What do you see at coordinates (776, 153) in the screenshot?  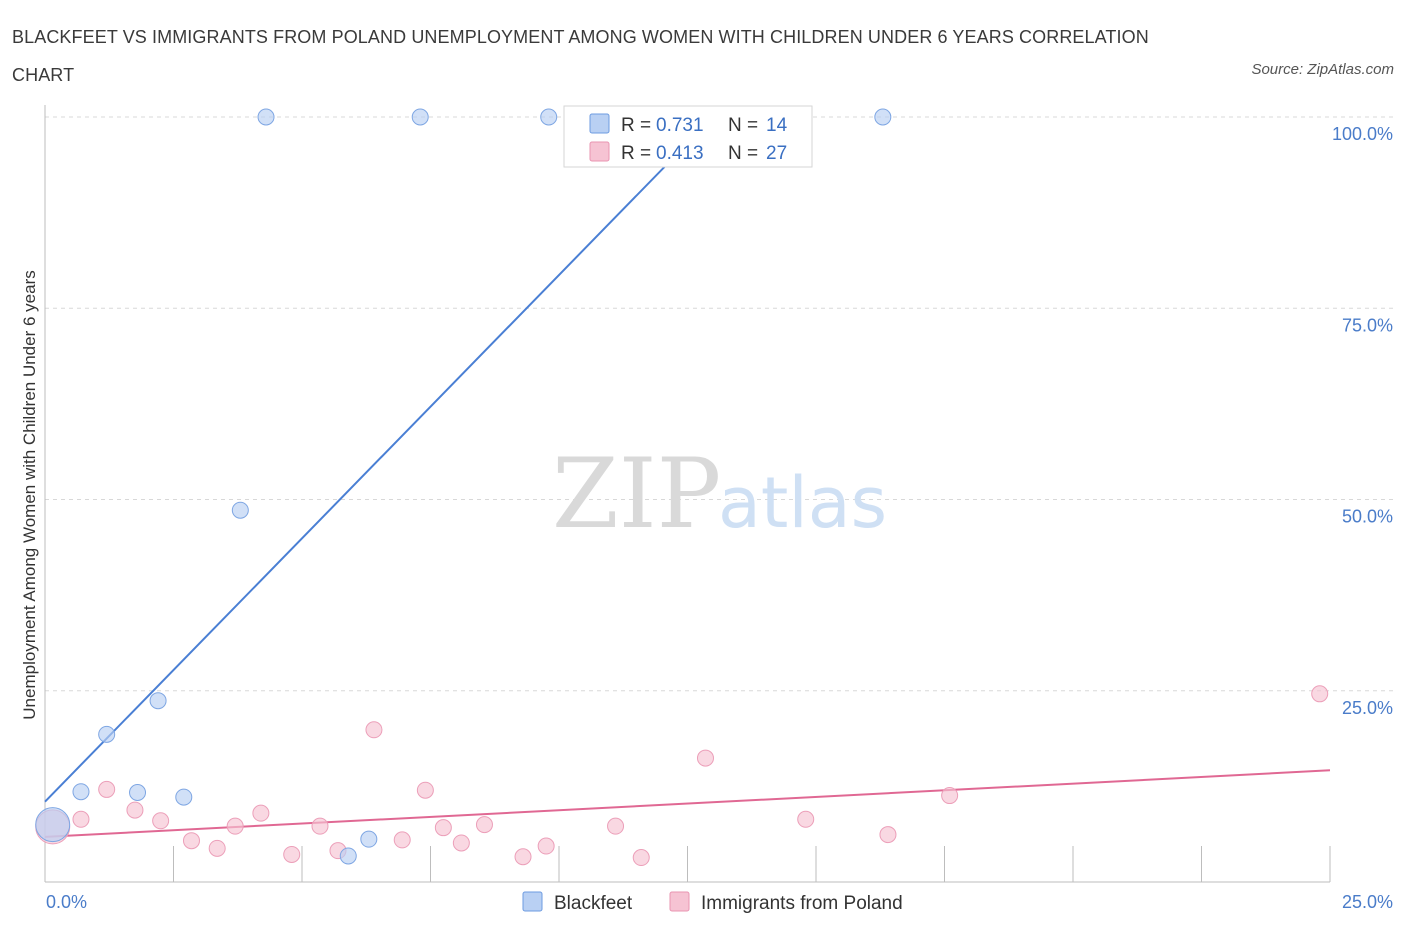 I see `legend-n-value-2: 27` at bounding box center [776, 153].